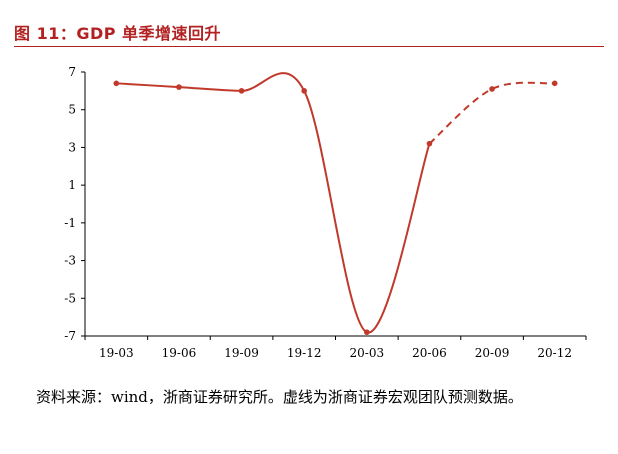 Image resolution: width=618 pixels, height=454 pixels. What do you see at coordinates (429, 353) in the screenshot?
I see `x-tick-label: 20-06` at bounding box center [429, 353].